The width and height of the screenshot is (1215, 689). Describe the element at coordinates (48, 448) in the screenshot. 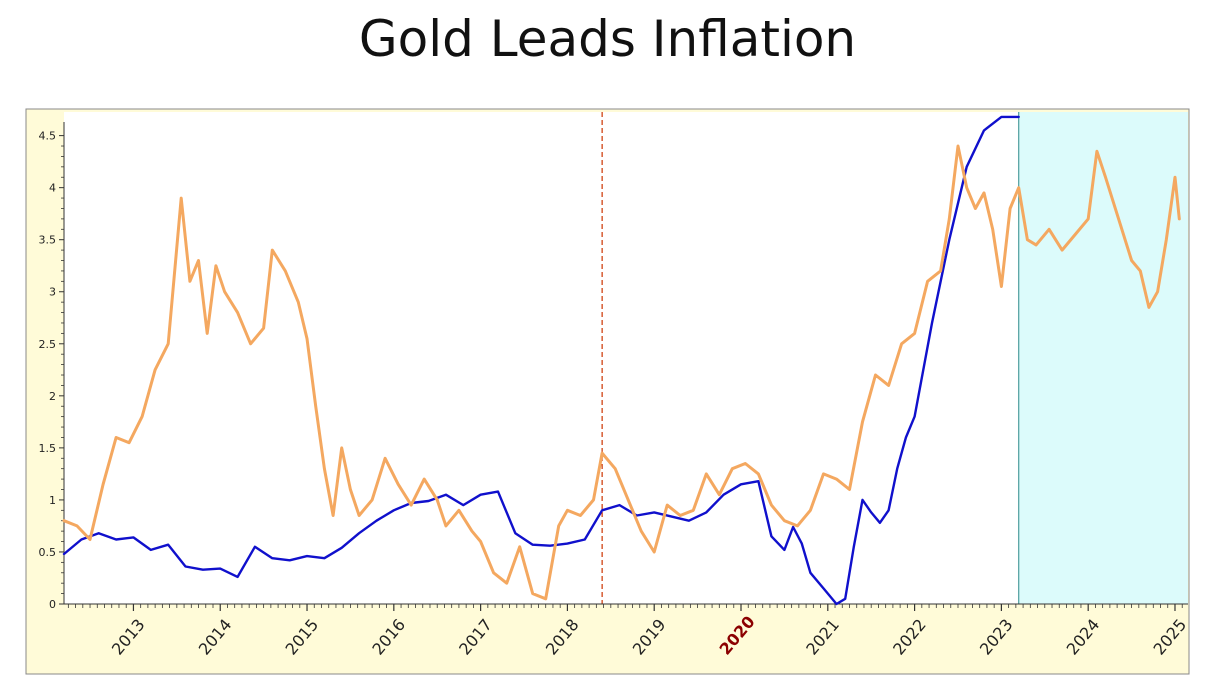

I see `y-tick-label: 1.5` at that location.